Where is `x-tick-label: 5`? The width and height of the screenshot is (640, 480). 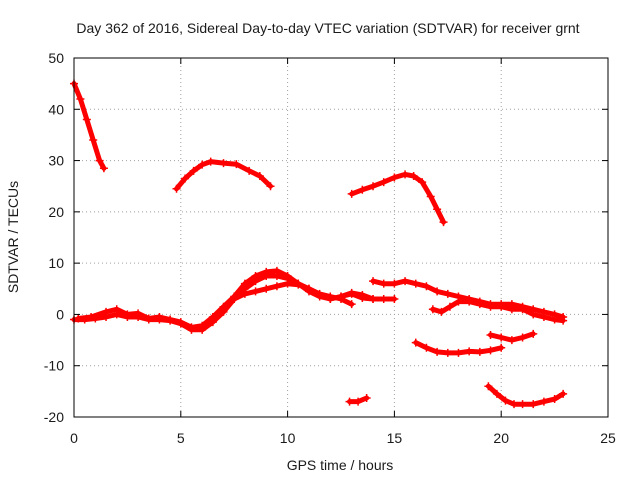 x-tick-label: 5 is located at coordinates (181, 438).